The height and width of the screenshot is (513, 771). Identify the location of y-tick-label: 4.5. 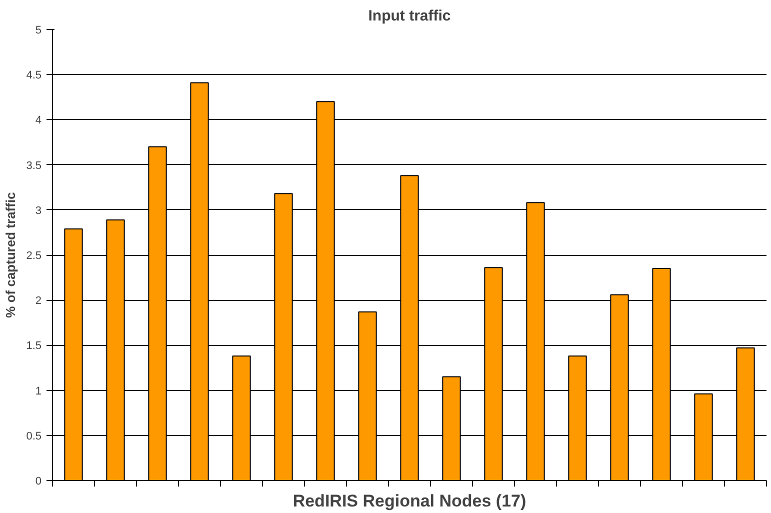
(34, 76).